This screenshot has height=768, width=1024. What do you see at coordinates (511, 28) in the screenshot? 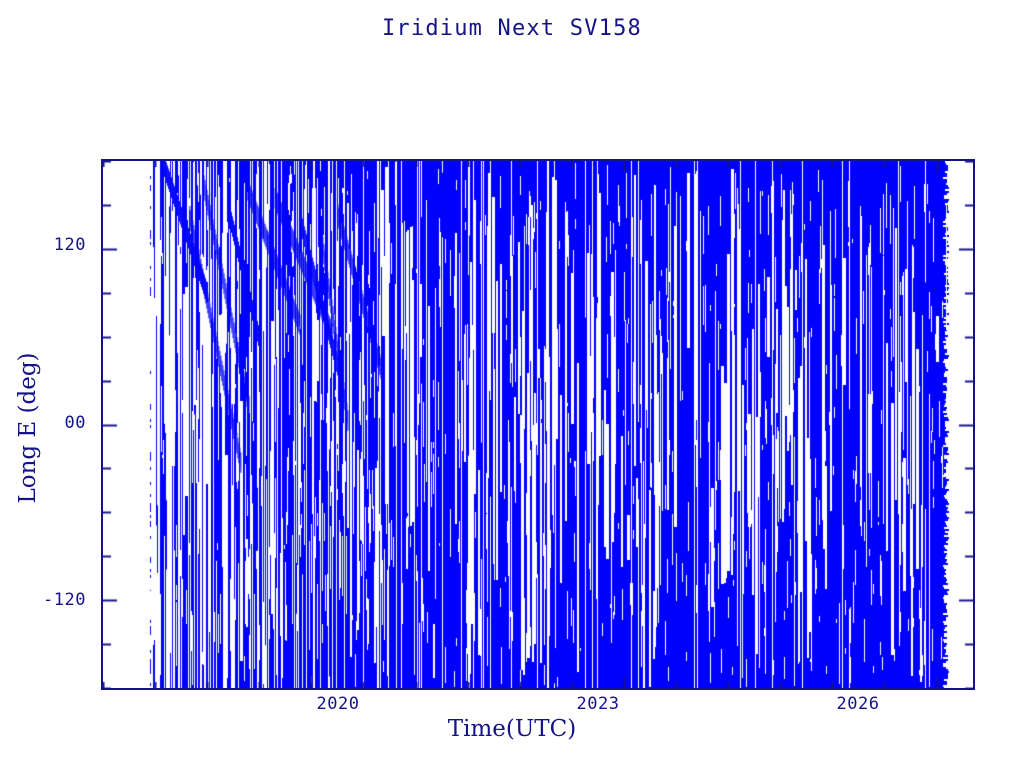
I see `page-title: Iridium Next SV158` at bounding box center [511, 28].